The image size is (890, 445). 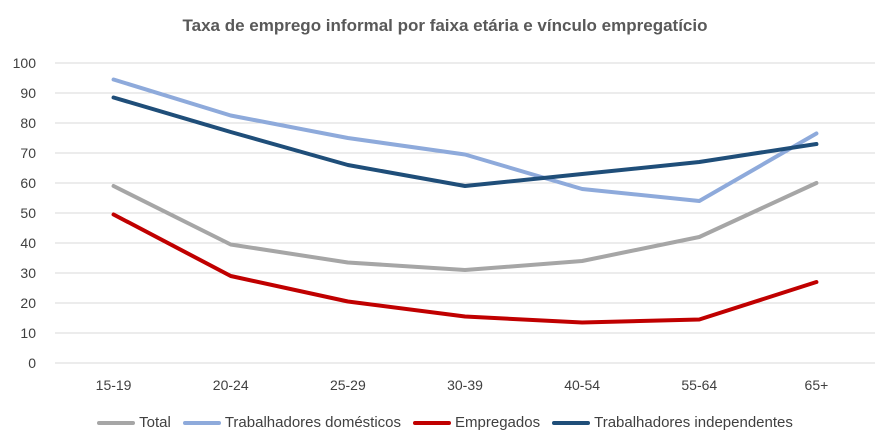 I want to click on y-tick-label: 70, so click(x=28, y=153).